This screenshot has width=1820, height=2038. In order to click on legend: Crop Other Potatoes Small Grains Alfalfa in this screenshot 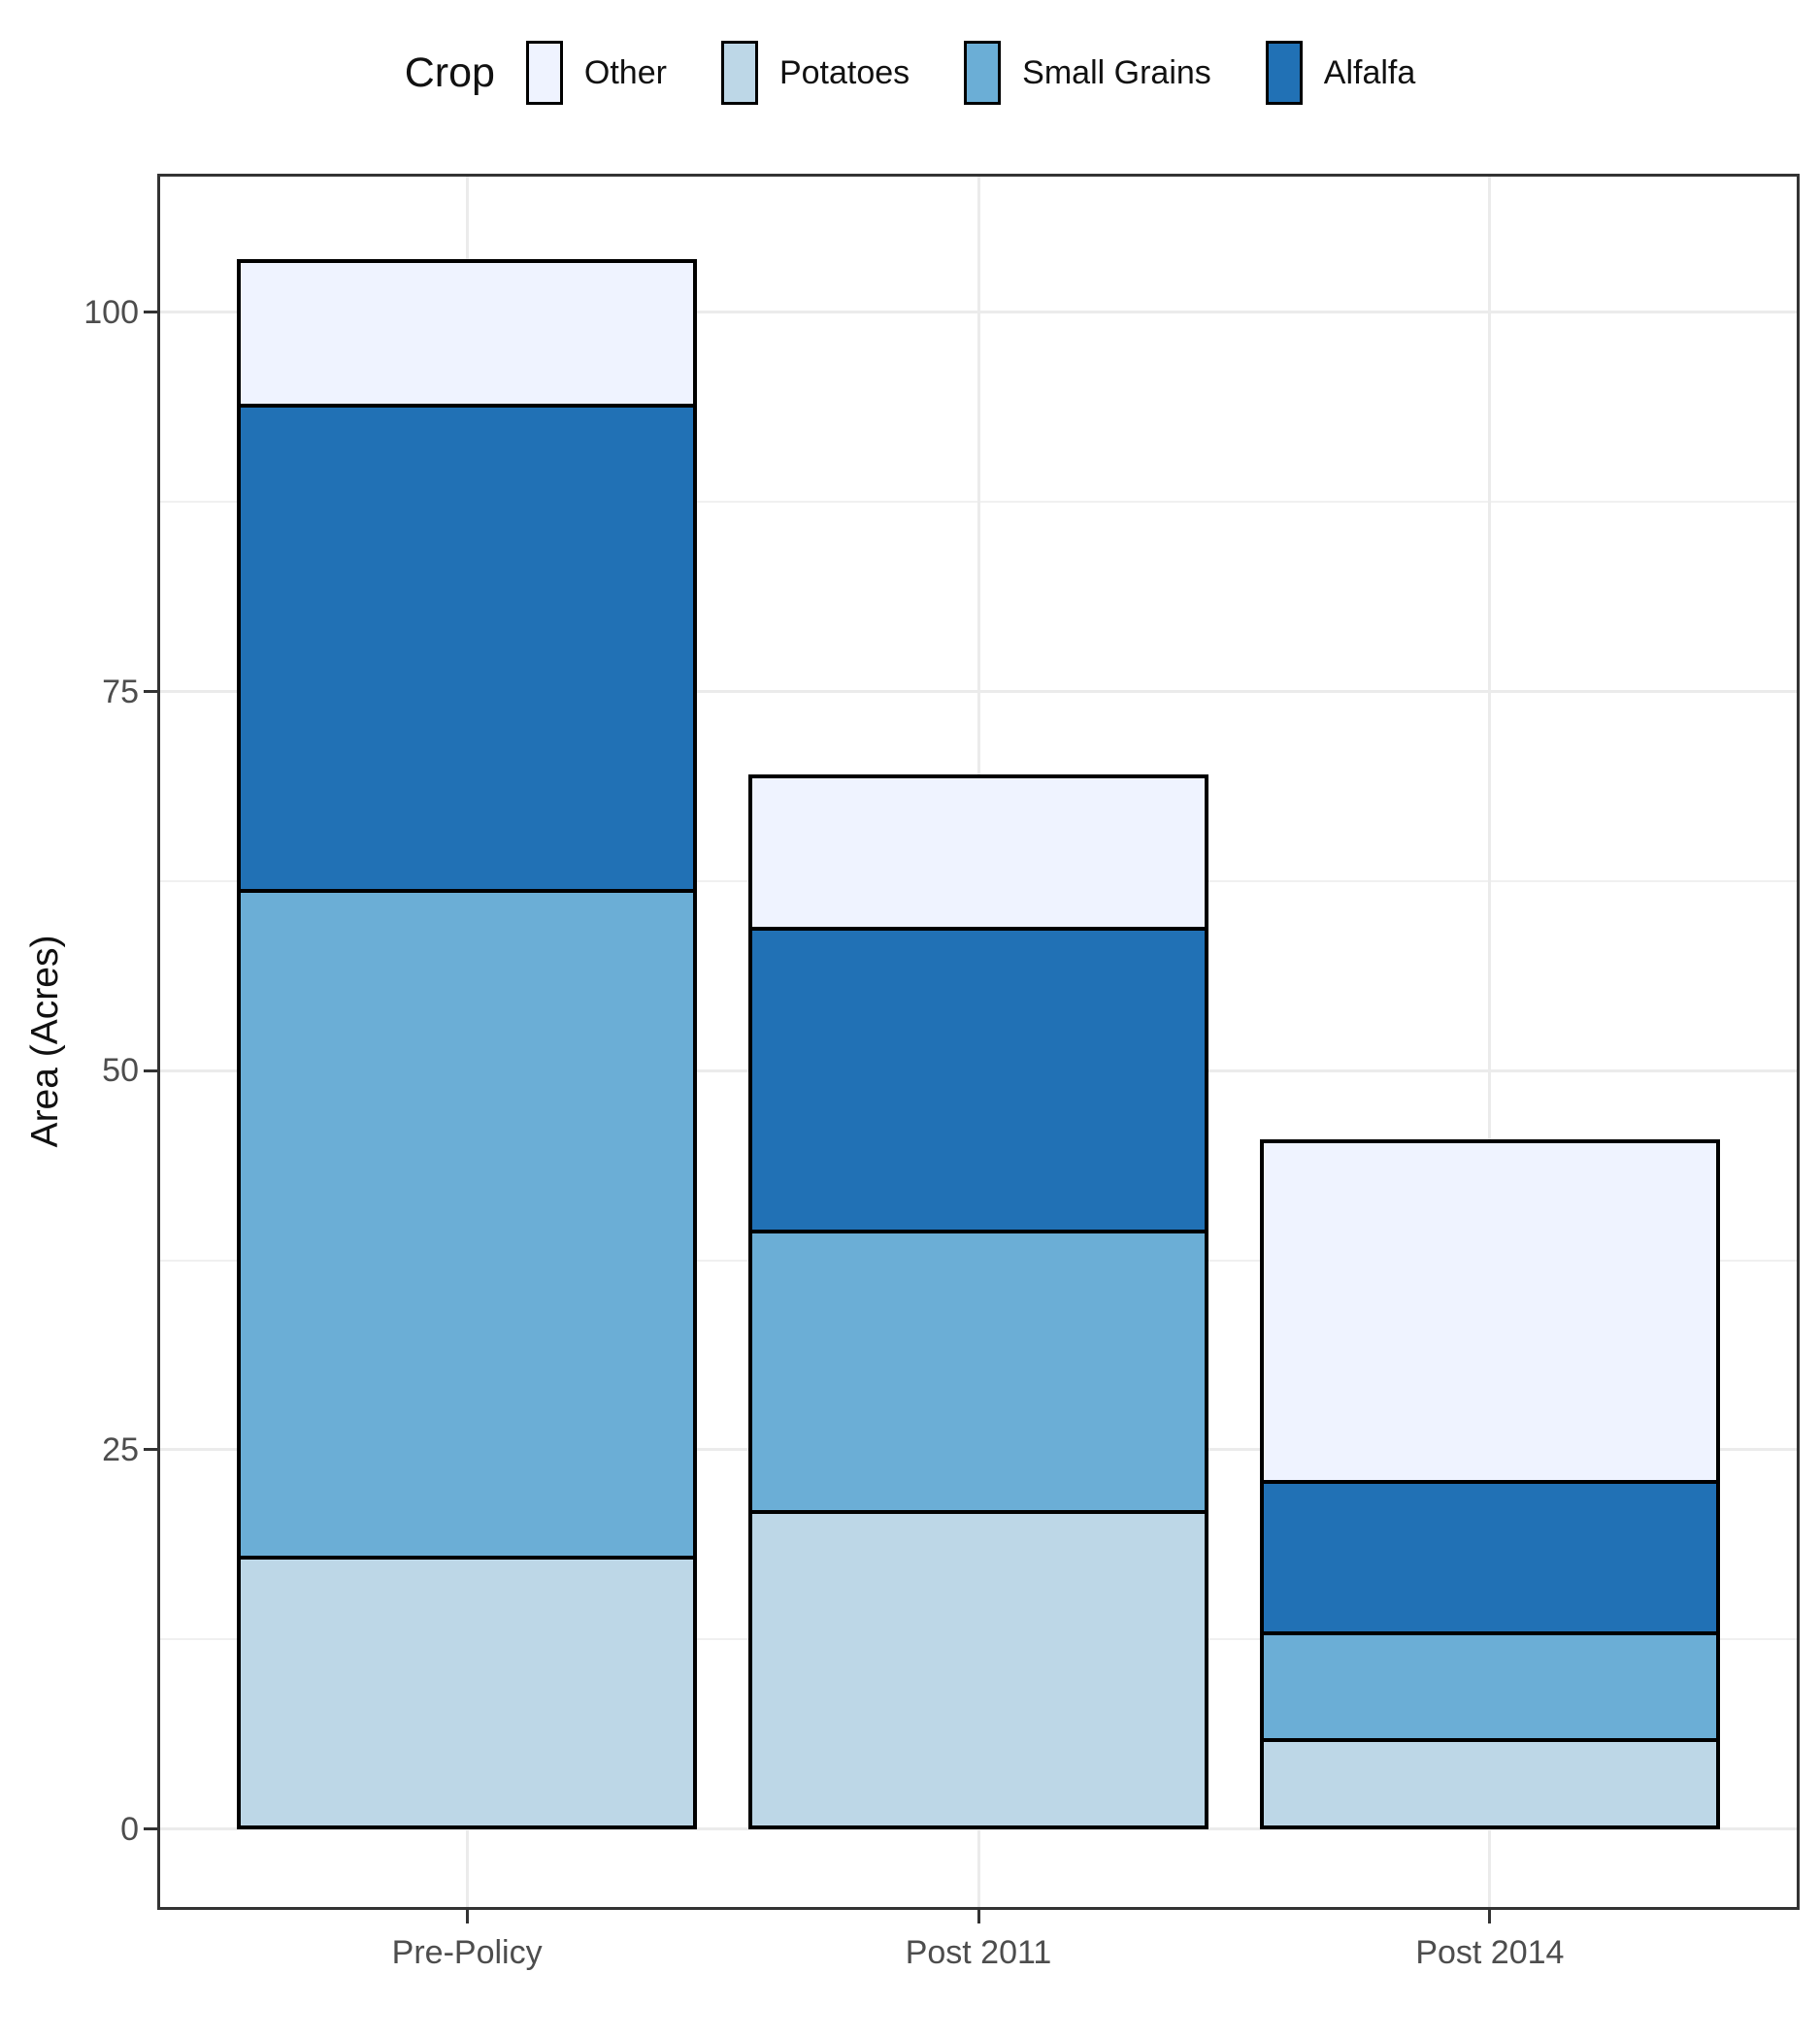, I will do `click(910, 72)`.